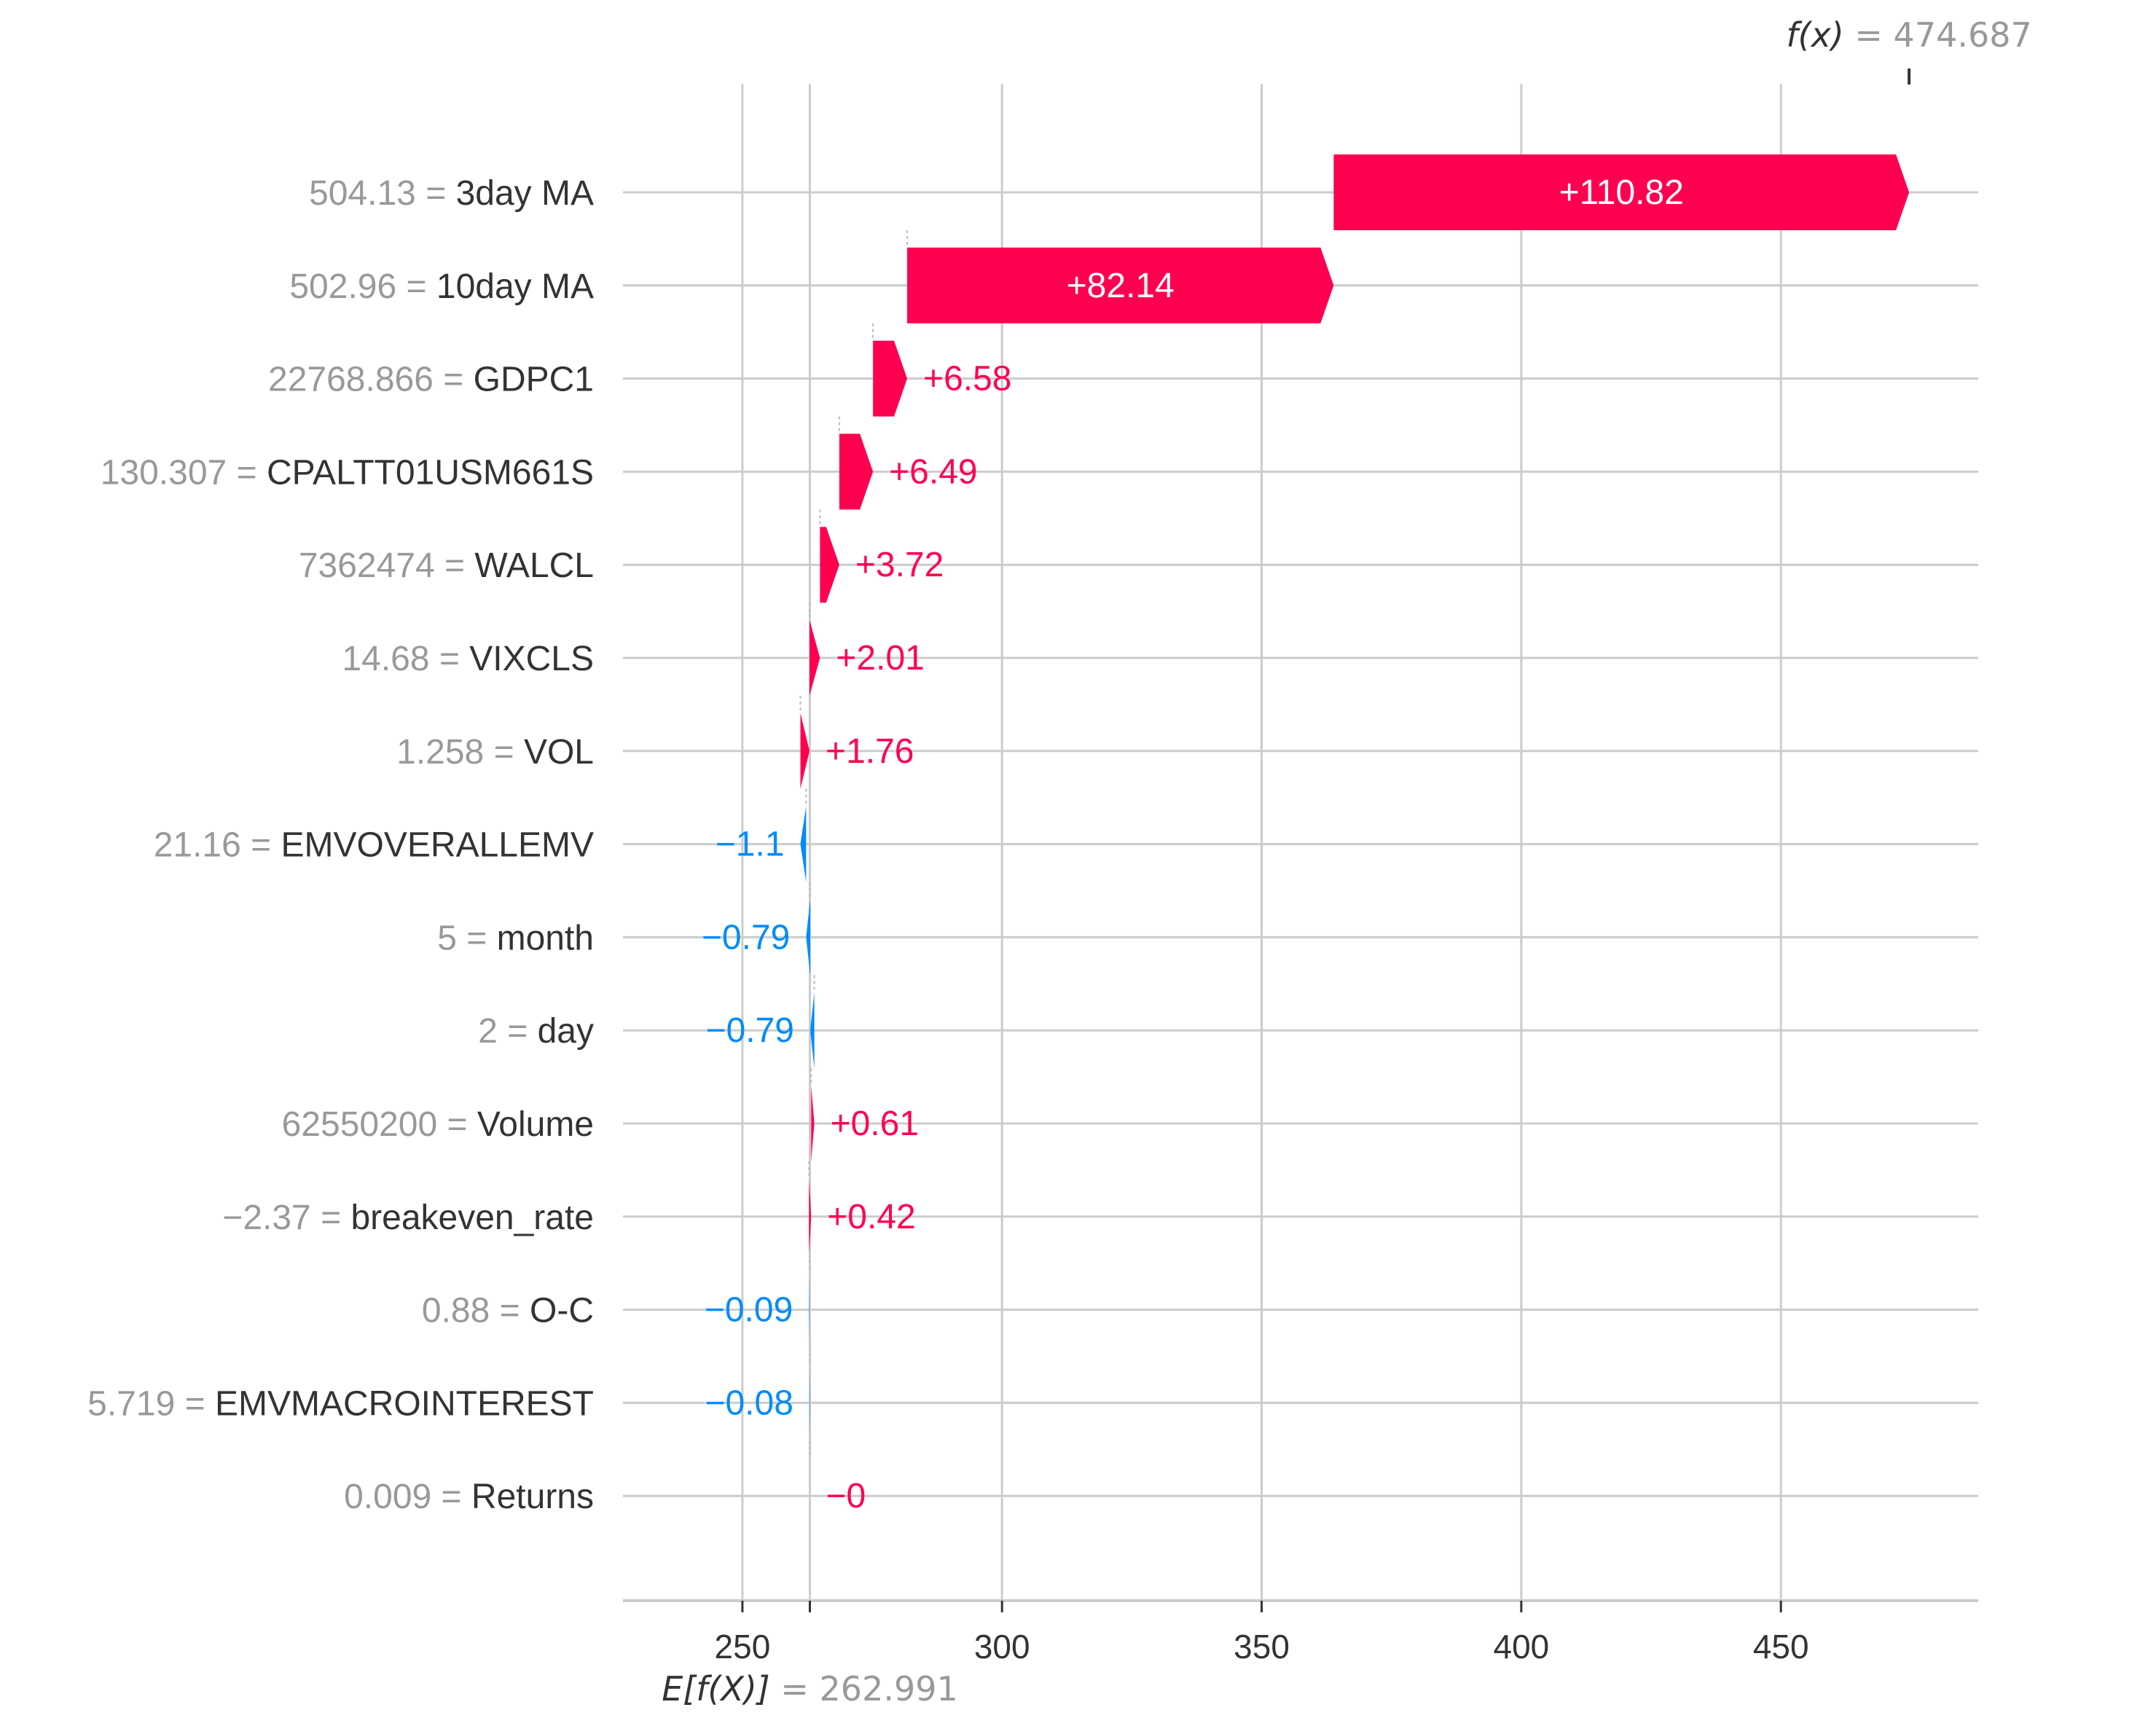 Image resolution: width=2156 pixels, height=1726 pixels. What do you see at coordinates (437, 846) in the screenshot?
I see `feature-name: EMVOVERALLEMV` at bounding box center [437, 846].